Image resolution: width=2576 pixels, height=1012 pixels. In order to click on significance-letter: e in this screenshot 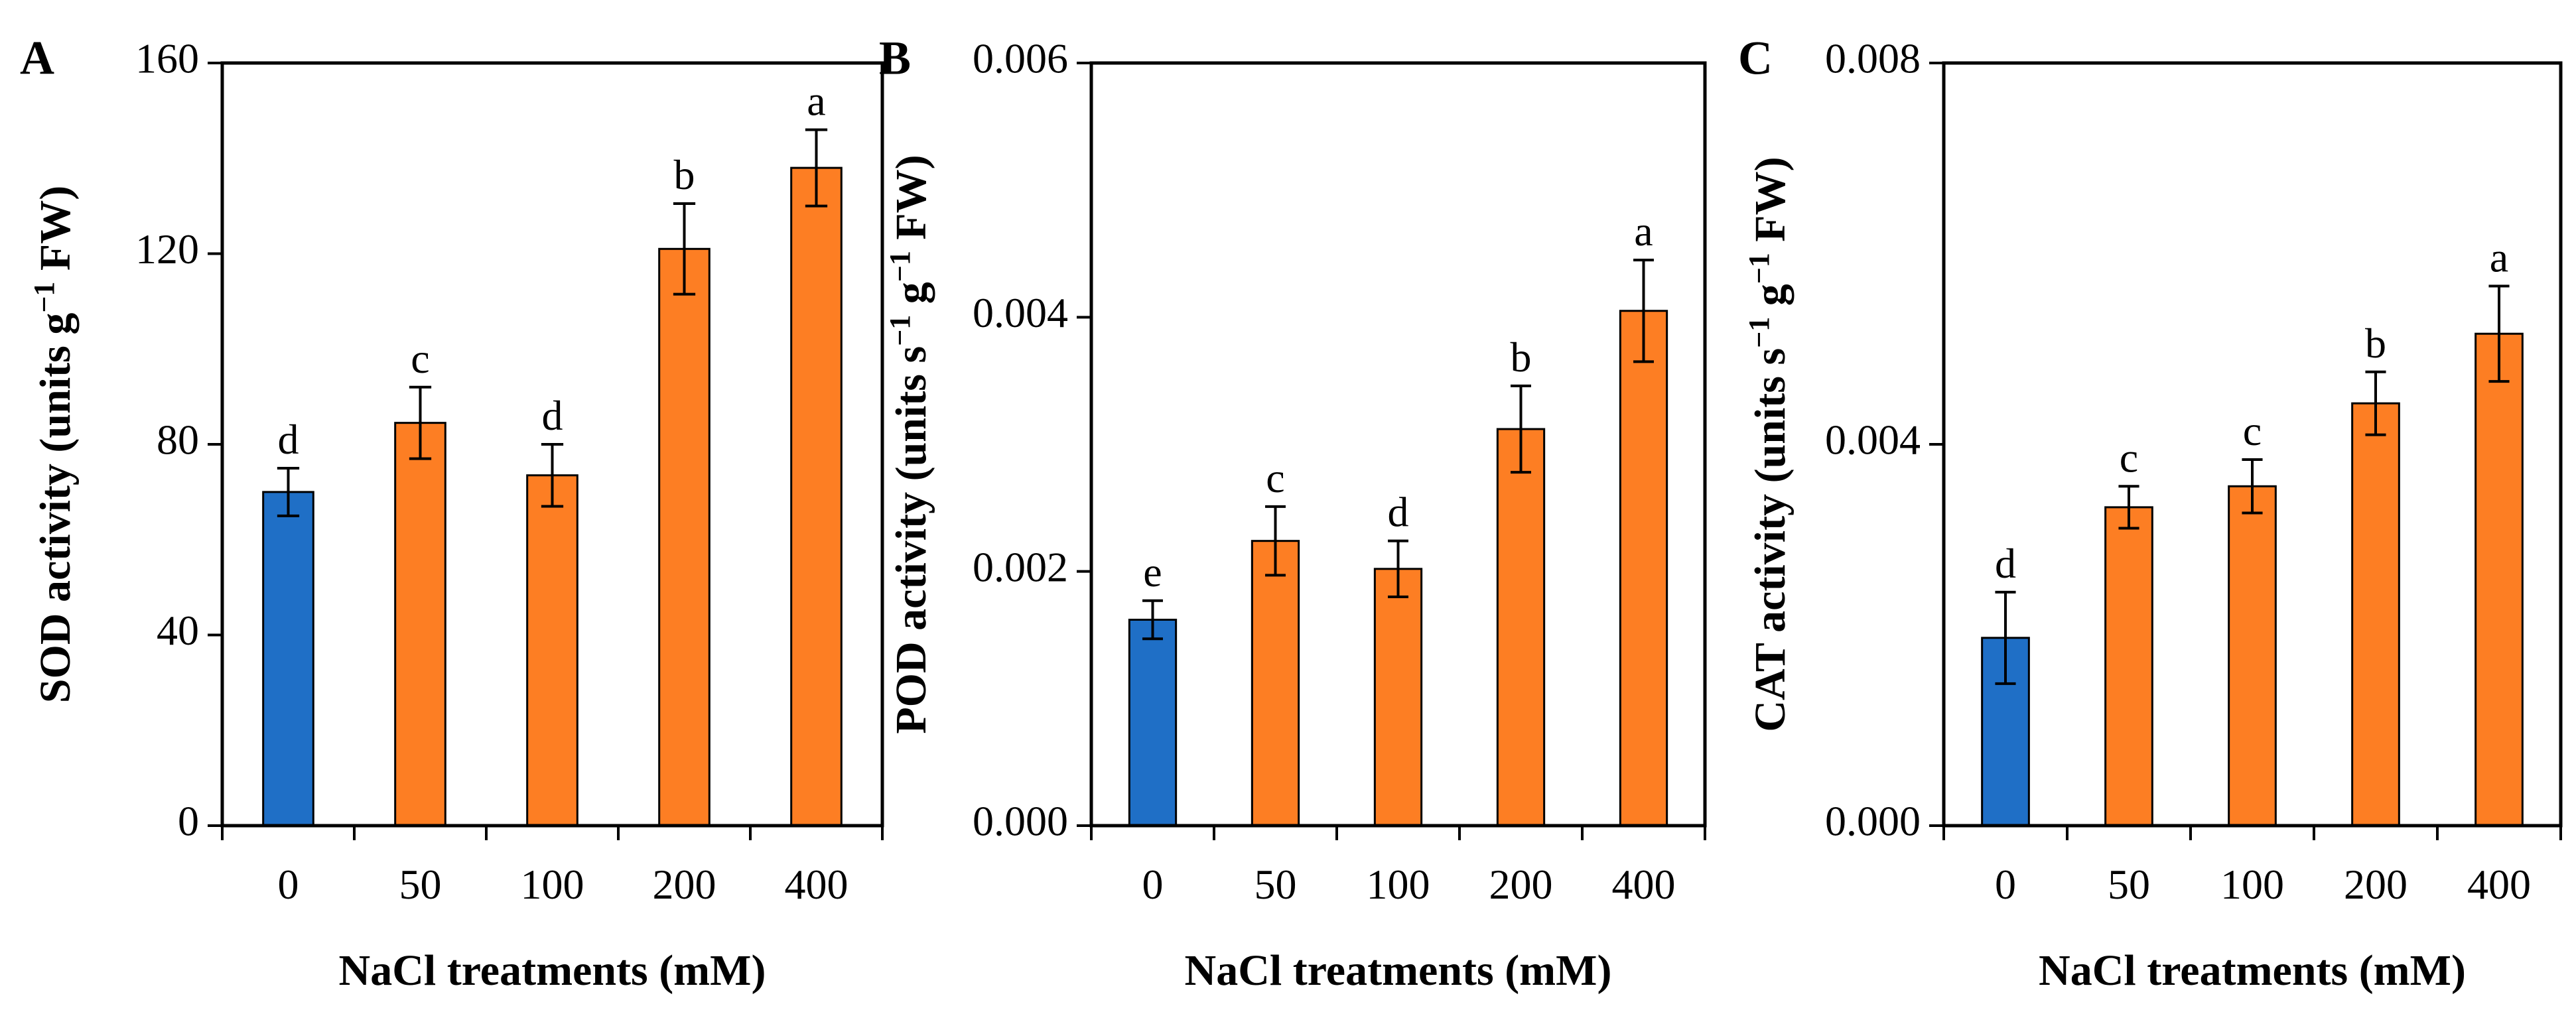, I will do `click(1152, 572)`.